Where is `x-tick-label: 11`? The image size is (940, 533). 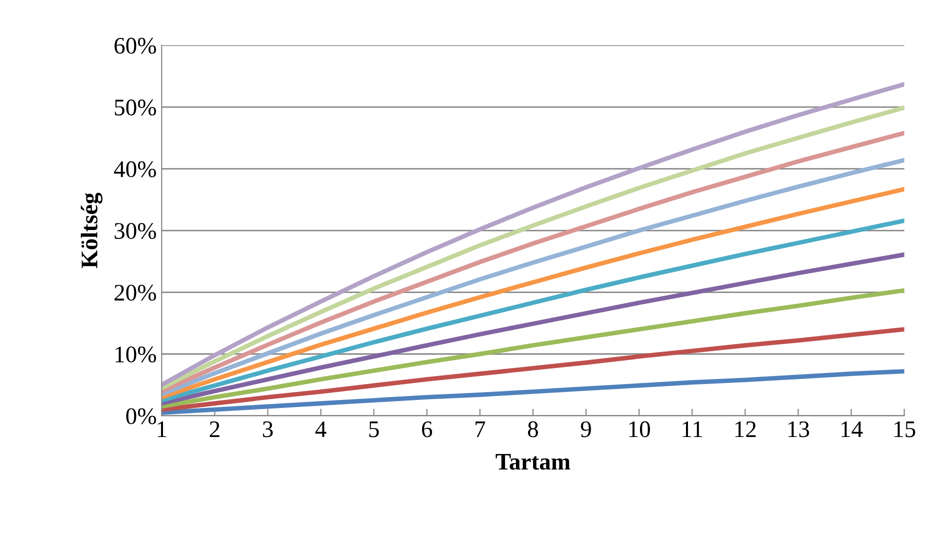 x-tick-label: 11 is located at coordinates (692, 429).